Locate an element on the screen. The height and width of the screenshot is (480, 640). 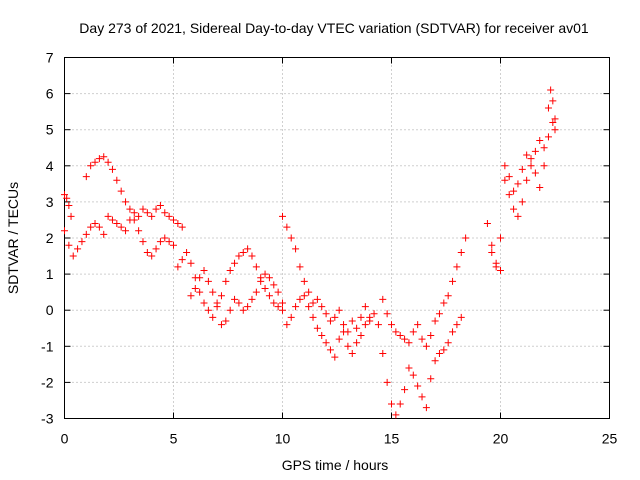
x-tick-label: 0 is located at coordinates (65, 439).